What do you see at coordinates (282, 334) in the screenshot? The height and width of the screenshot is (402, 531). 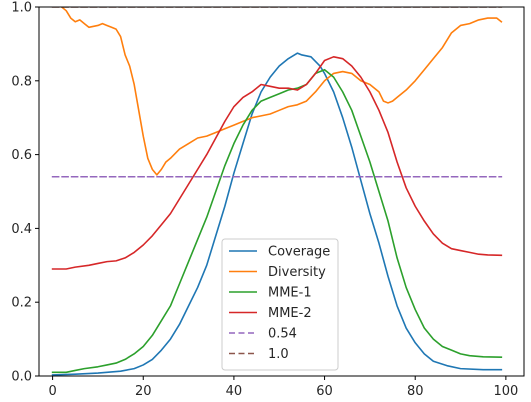 I see `legend-label-0-54: 0.54` at bounding box center [282, 334].